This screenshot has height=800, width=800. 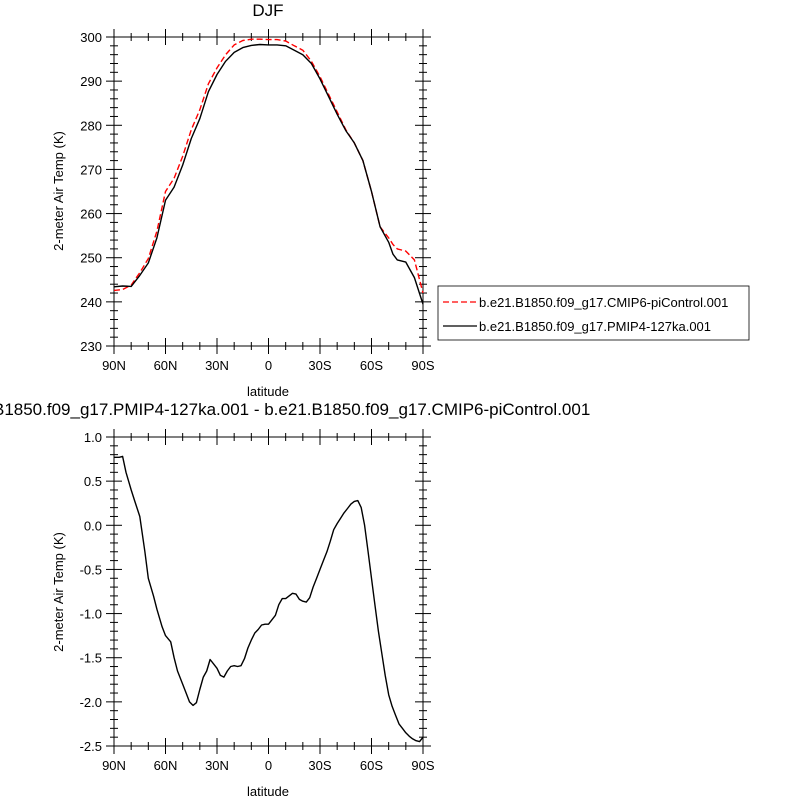 What do you see at coordinates (91, 302) in the screenshot?
I see `y-tick-label: 240` at bounding box center [91, 302].